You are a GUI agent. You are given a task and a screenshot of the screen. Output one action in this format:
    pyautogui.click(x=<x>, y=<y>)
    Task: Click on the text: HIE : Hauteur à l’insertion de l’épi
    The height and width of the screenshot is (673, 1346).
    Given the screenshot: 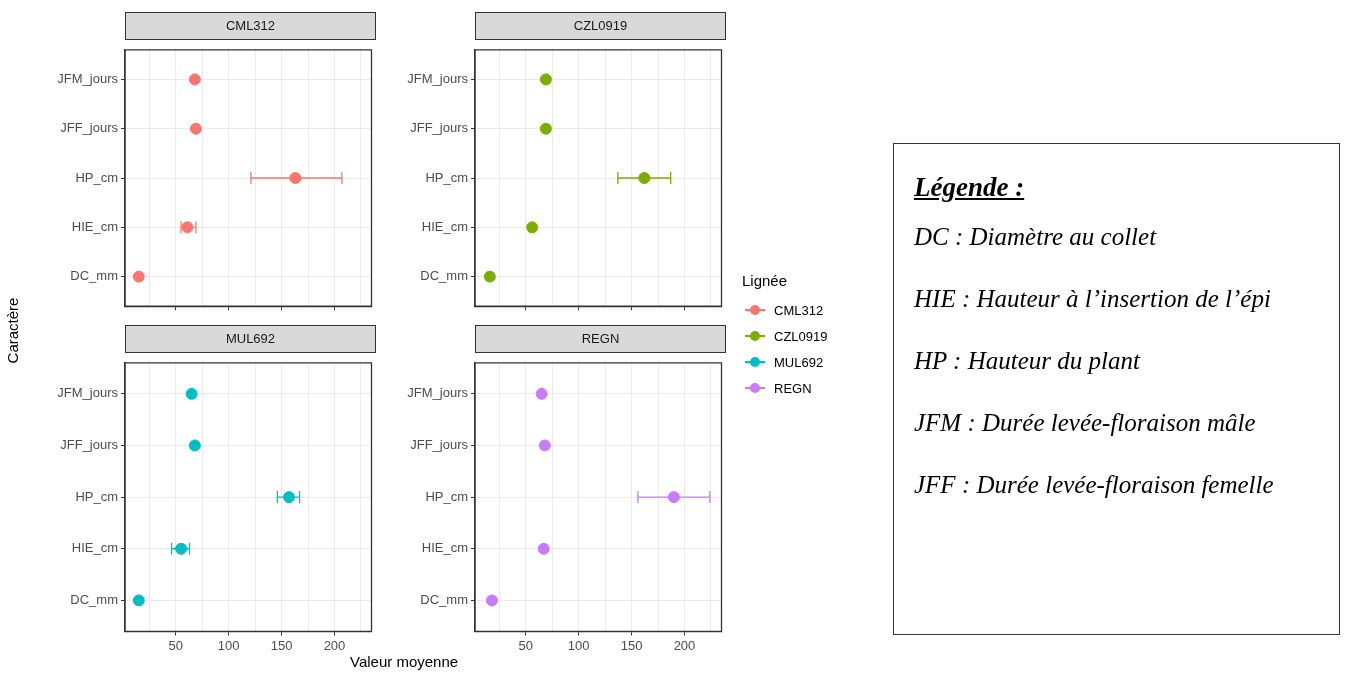 What is the action you would take?
    pyautogui.click(x=1093, y=299)
    